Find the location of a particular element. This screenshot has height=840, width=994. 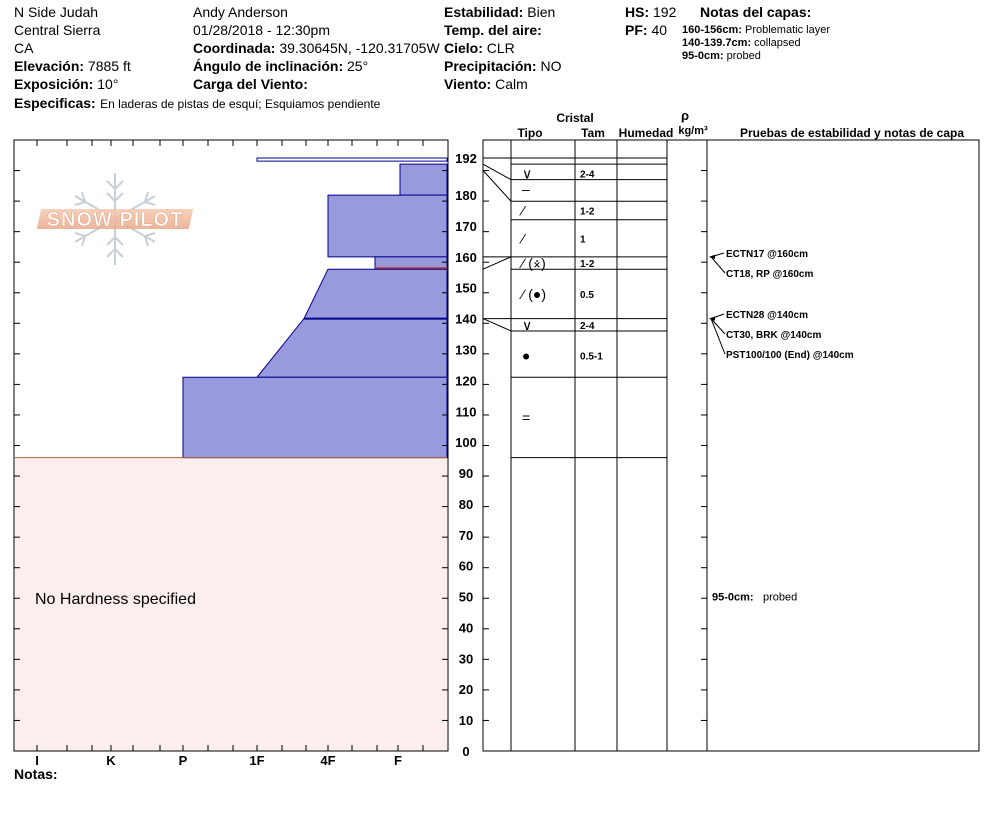

layer-note-3: 95-0cm: probed is located at coordinates (721, 56).